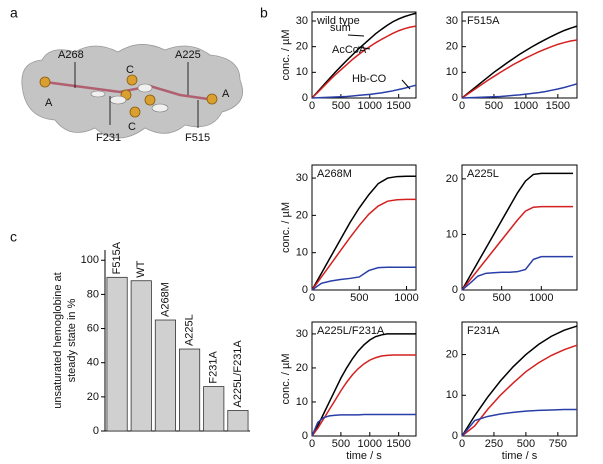  Describe the element at coordinates (165, 299) in the screenshot. I see `category-label: A268M` at that location.